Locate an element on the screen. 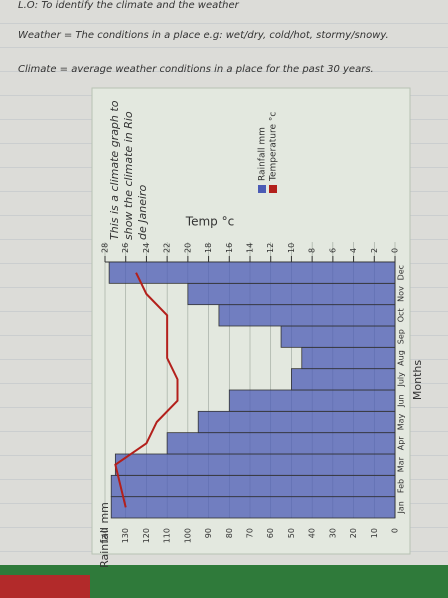 Image resolution: width=448 pixels, height=598 pixels. x-tick-label: Jan is located at coordinates (401, 507).